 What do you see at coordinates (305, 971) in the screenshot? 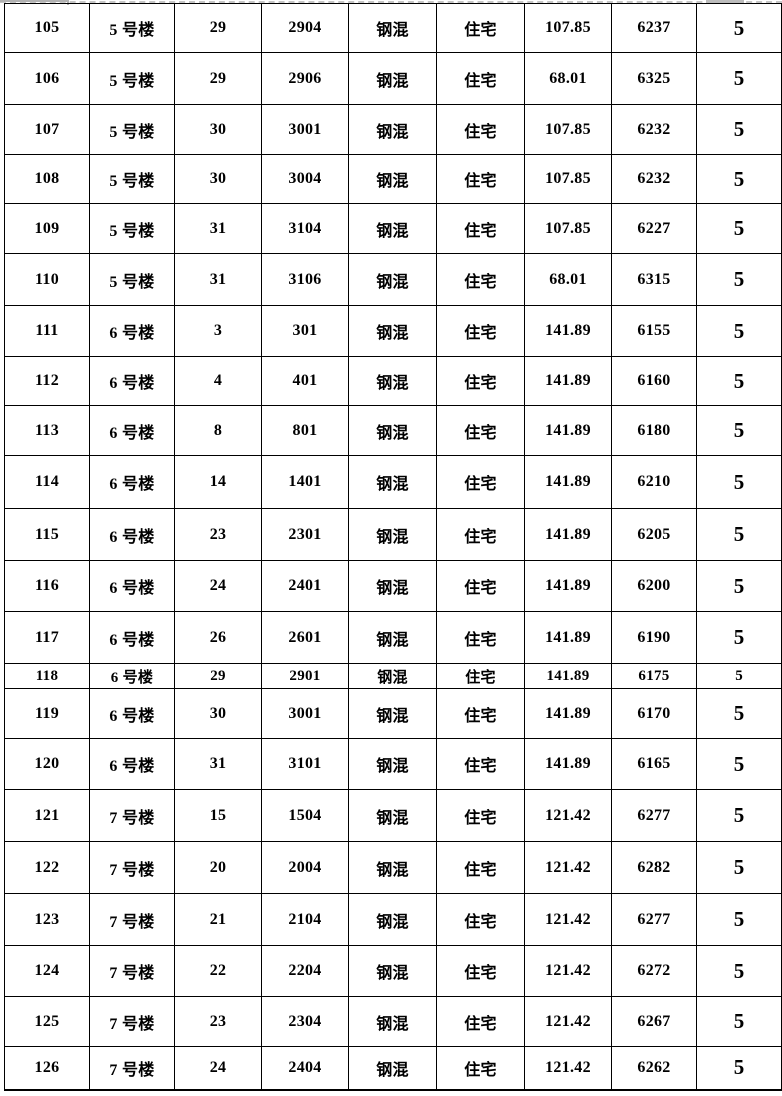
I see `cell-room: 2204` at bounding box center [305, 971].